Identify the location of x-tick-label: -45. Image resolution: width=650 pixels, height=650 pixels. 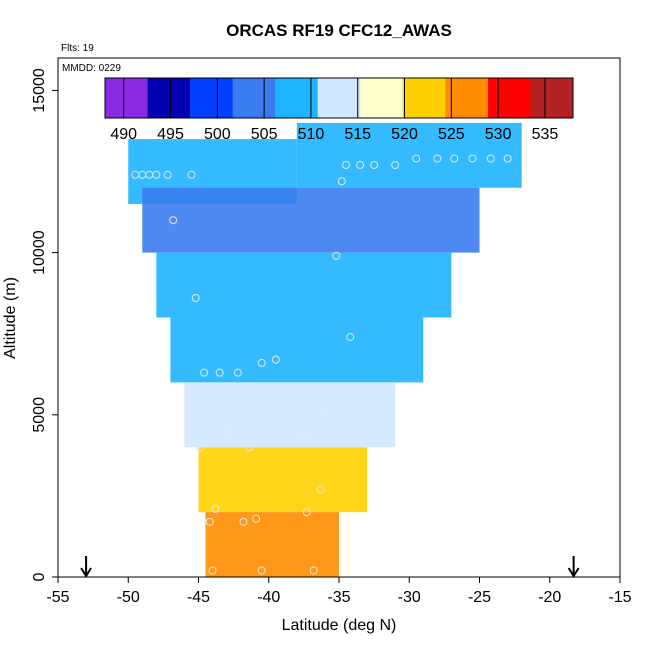
(198, 597).